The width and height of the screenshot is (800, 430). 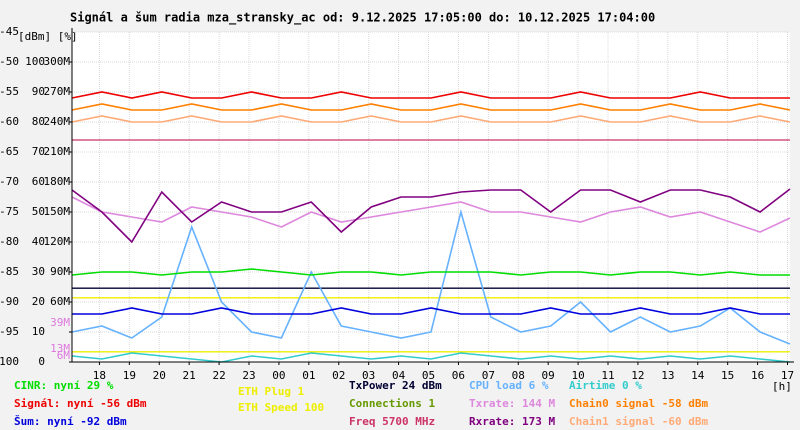 I want to click on x-tick-label: 03, so click(x=368, y=375).